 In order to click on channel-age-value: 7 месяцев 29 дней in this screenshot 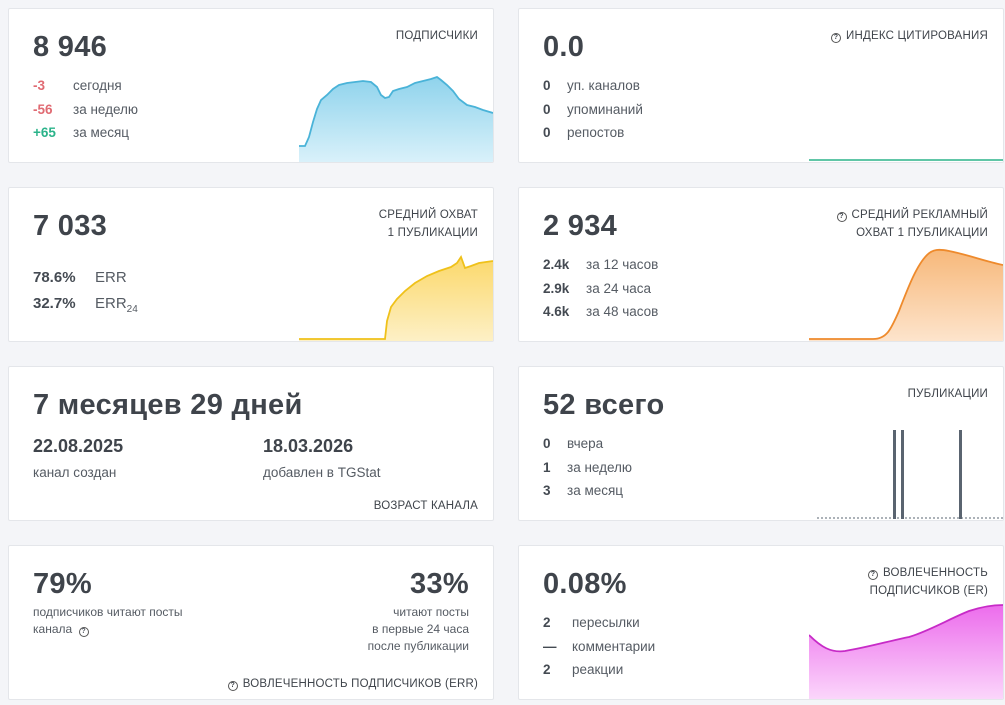, I will do `click(168, 405)`.